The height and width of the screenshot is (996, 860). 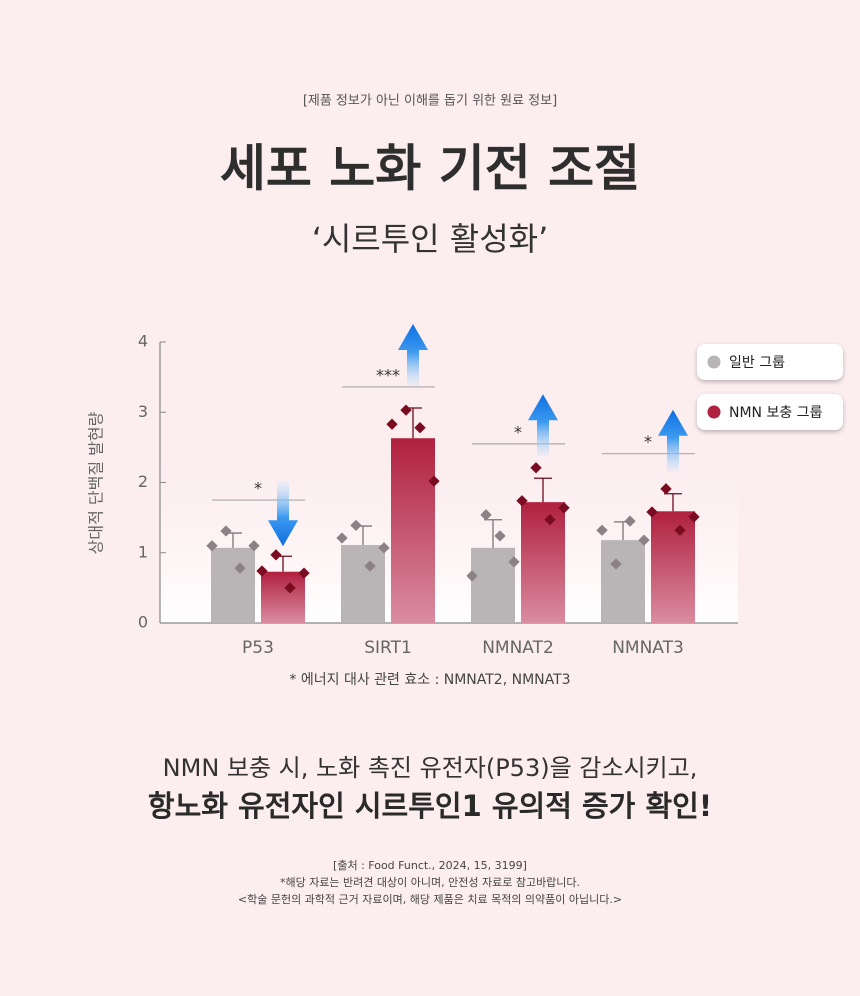 What do you see at coordinates (430, 806) in the screenshot?
I see `summary-highlight: 항노화 유전자인 시르투인1 유의적 증가 확인!` at bounding box center [430, 806].